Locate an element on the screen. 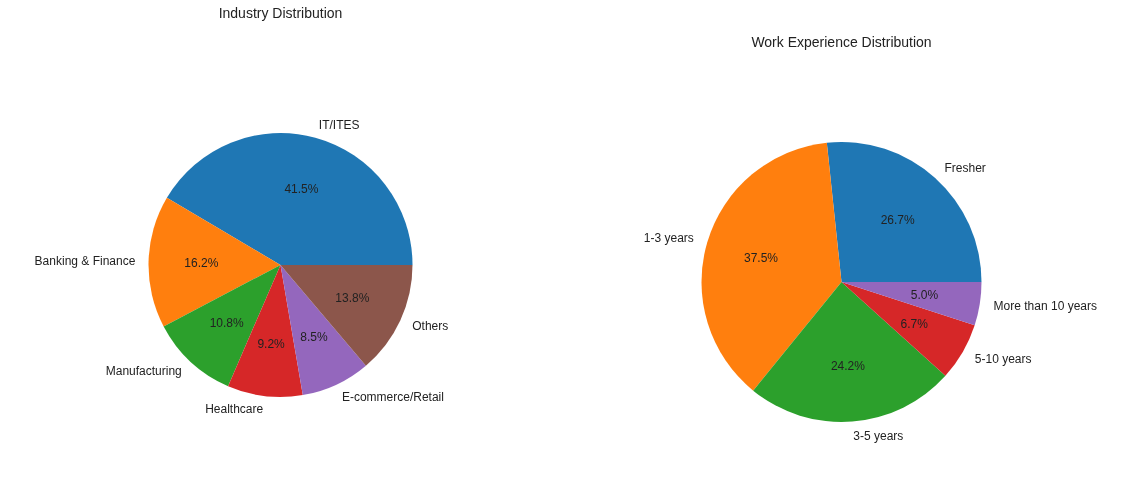 This screenshot has height=485, width=1122. slice-label: Healthcare is located at coordinates (234, 409).